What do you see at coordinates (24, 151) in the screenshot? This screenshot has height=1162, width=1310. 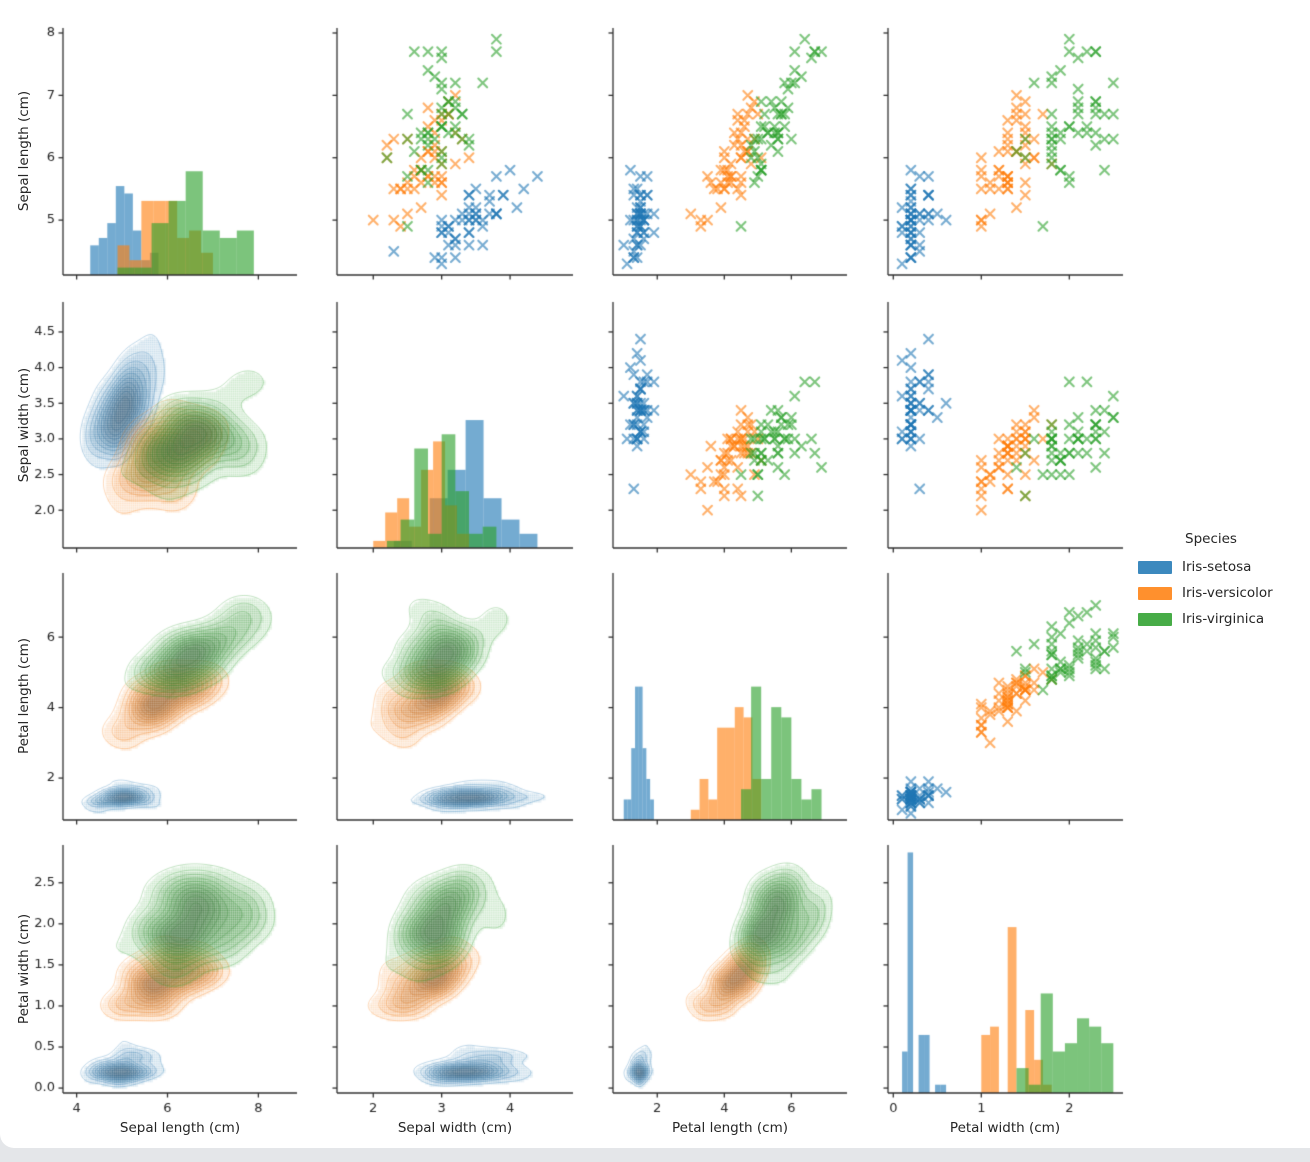 I see `y-axis-label-sepal-length: Sepal length (cm)` at bounding box center [24, 151].